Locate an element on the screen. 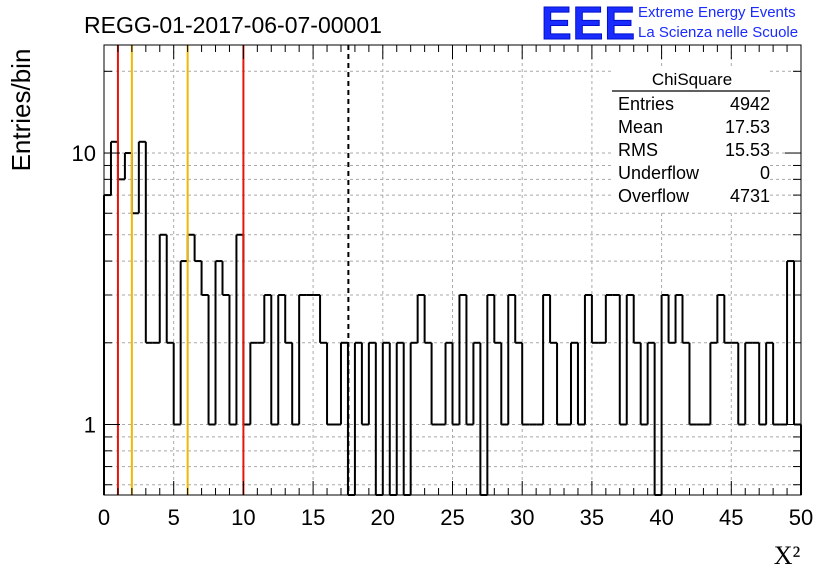 This screenshot has width=836, height=572. x-tick-label: 35 is located at coordinates (592, 517).